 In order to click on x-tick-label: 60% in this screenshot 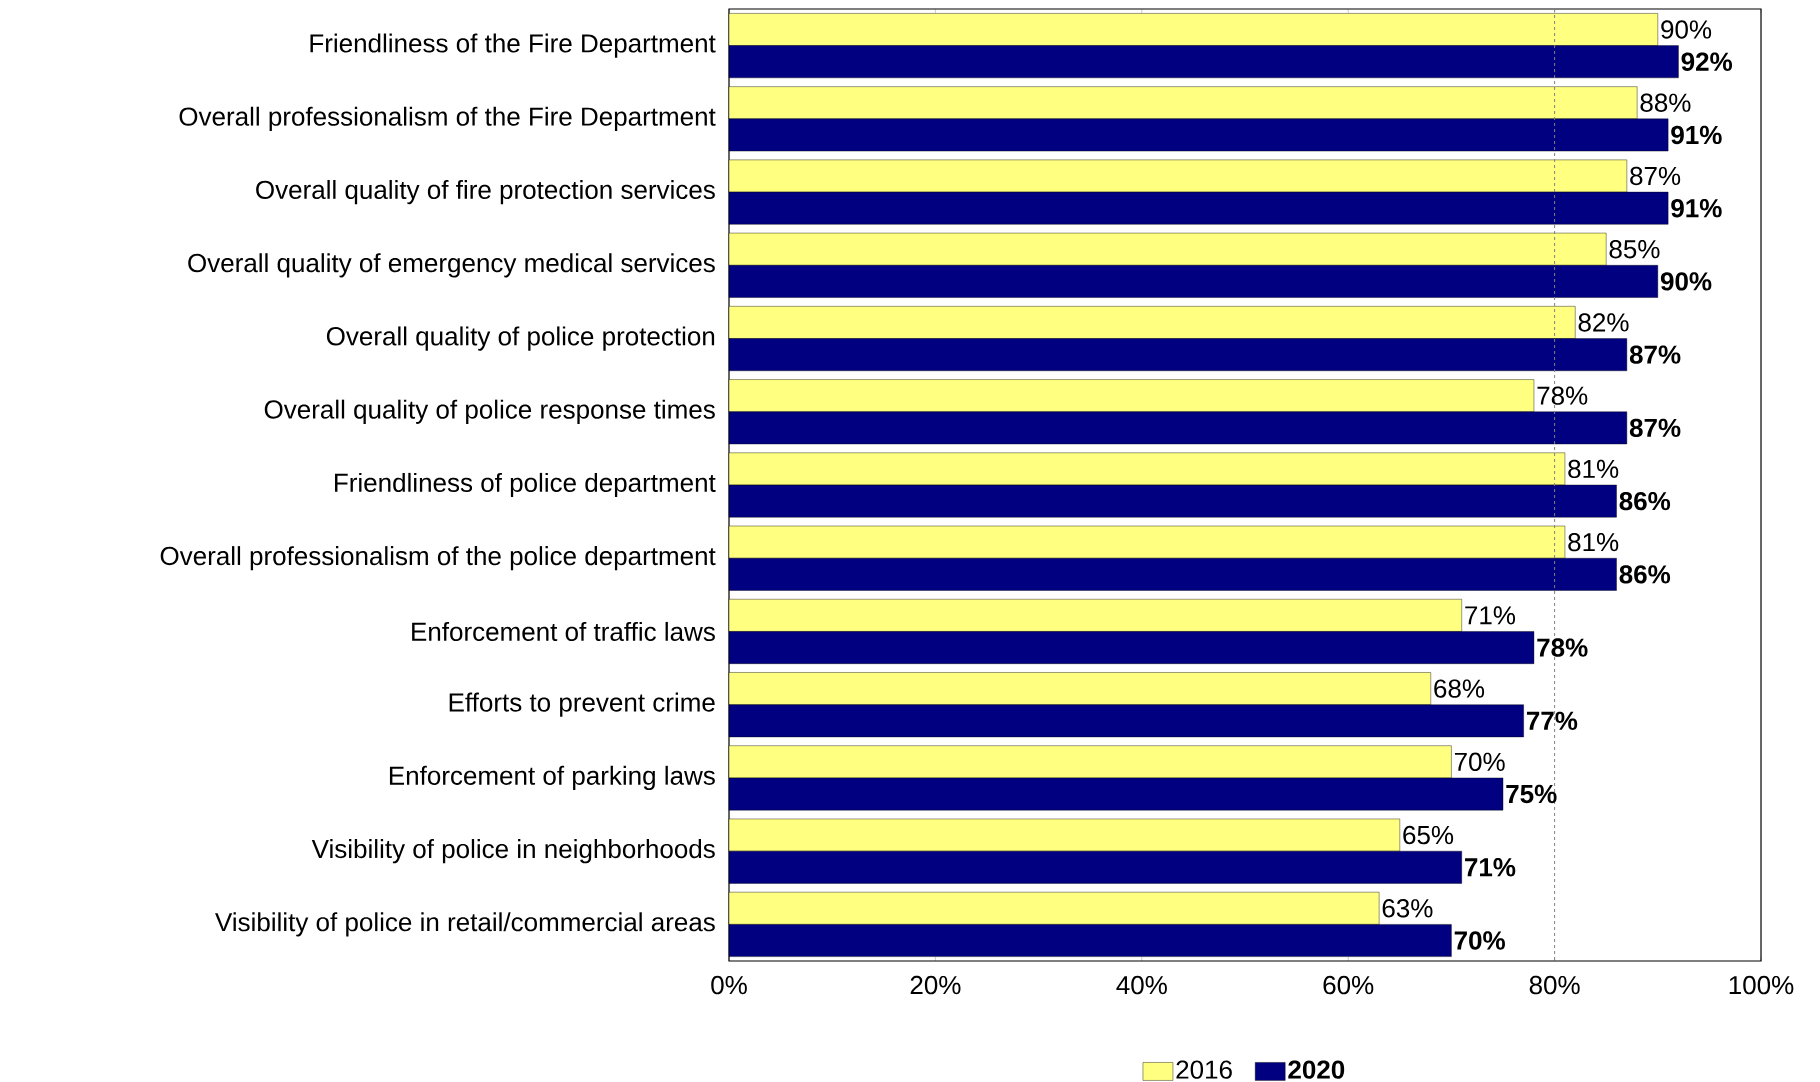, I will do `click(1348, 985)`.